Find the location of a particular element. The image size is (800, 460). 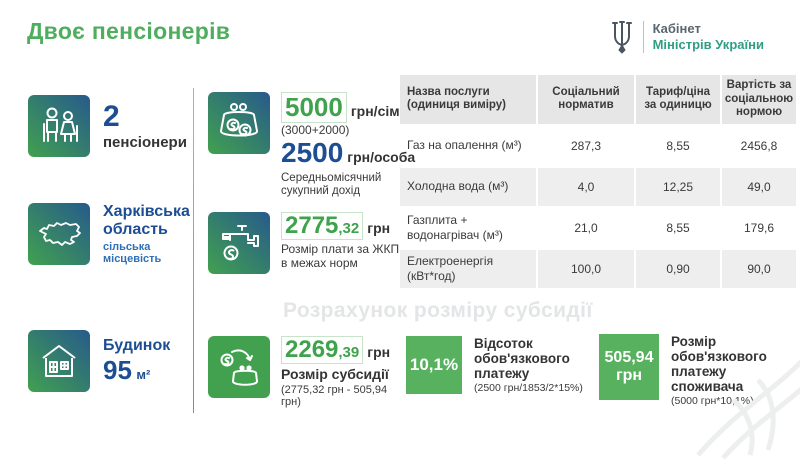

page-title: Двоє пенсіонерів is located at coordinates (129, 31).